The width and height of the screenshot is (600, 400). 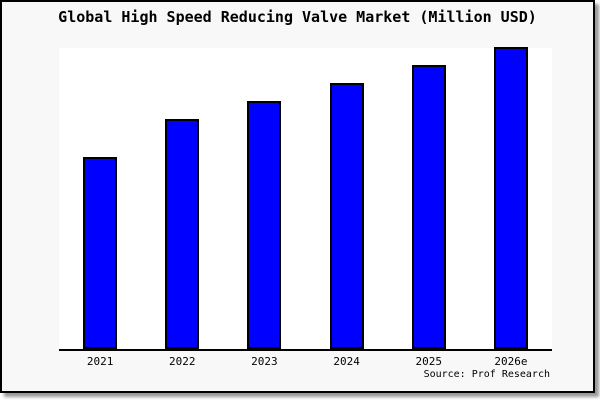 What do you see at coordinates (182, 234) in the screenshot?
I see `bar-2022` at bounding box center [182, 234].